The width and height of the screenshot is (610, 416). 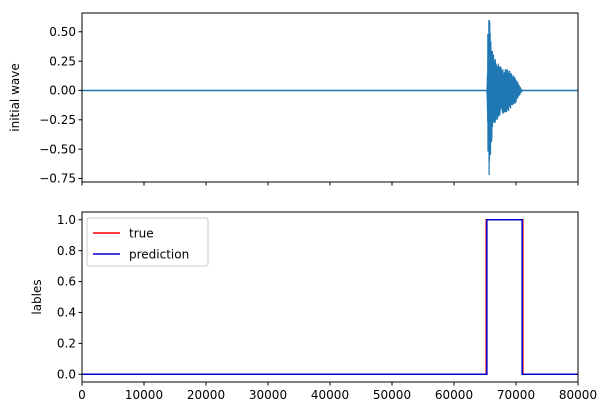 I want to click on x-tick-label: 50000, so click(x=392, y=395).